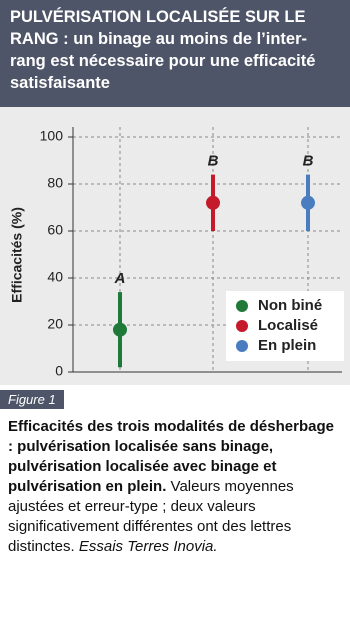  What do you see at coordinates (55, 183) in the screenshot?
I see `y-tick-label: 80` at bounding box center [55, 183].